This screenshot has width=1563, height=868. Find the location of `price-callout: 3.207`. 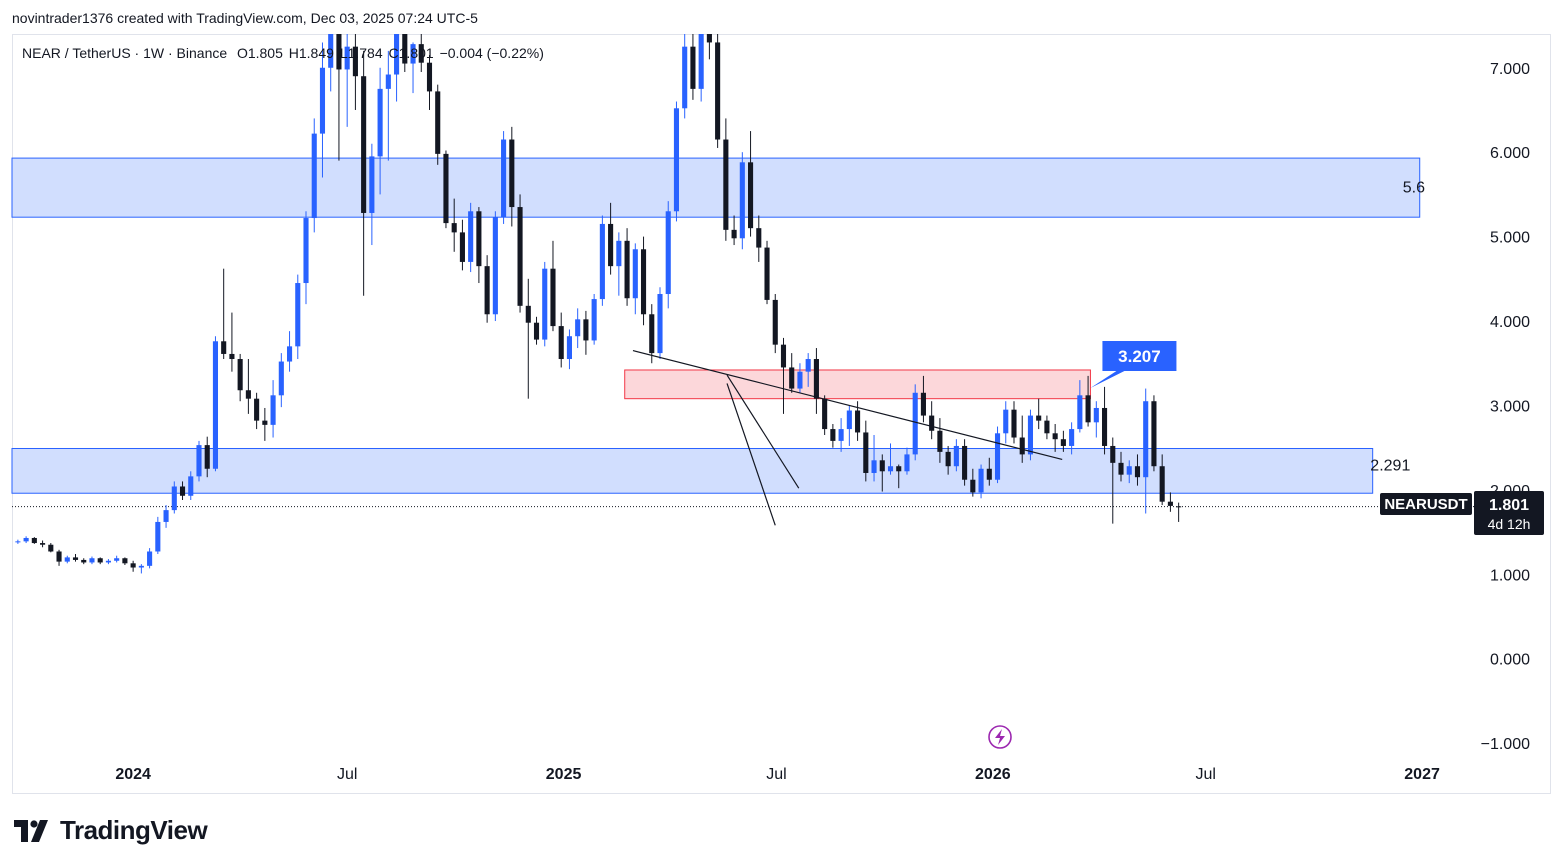

price-callout: 3.207 is located at coordinates (1133, 364).